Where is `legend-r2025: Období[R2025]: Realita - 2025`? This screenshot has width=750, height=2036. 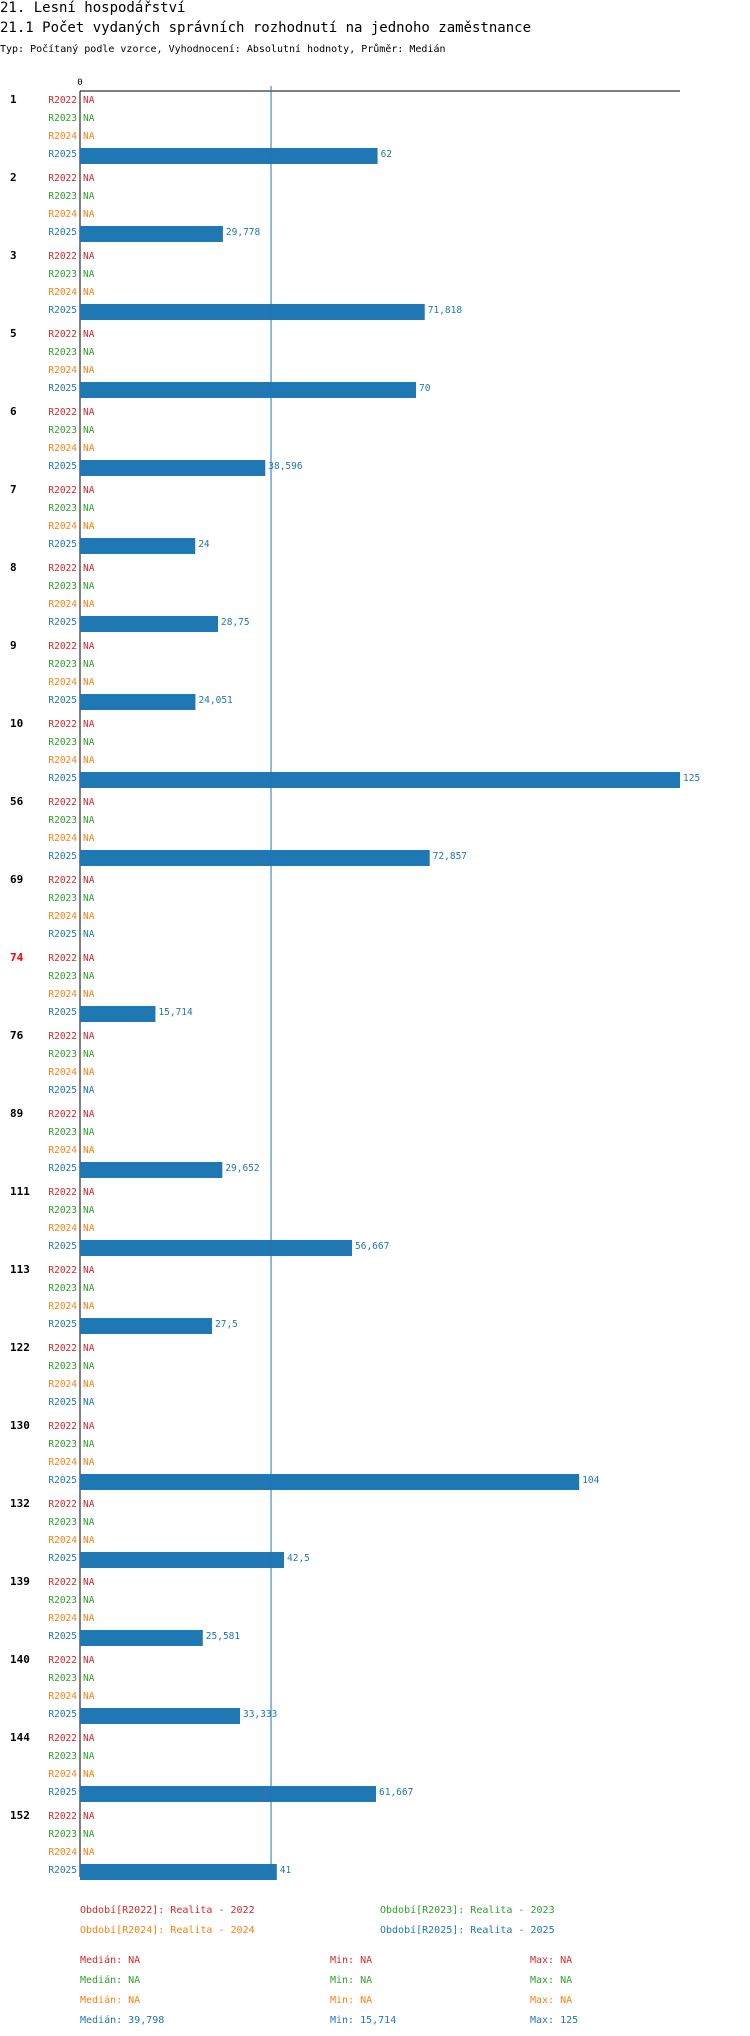 legend-r2025: Období[R2025]: Realita - 2025 is located at coordinates (467, 1930).